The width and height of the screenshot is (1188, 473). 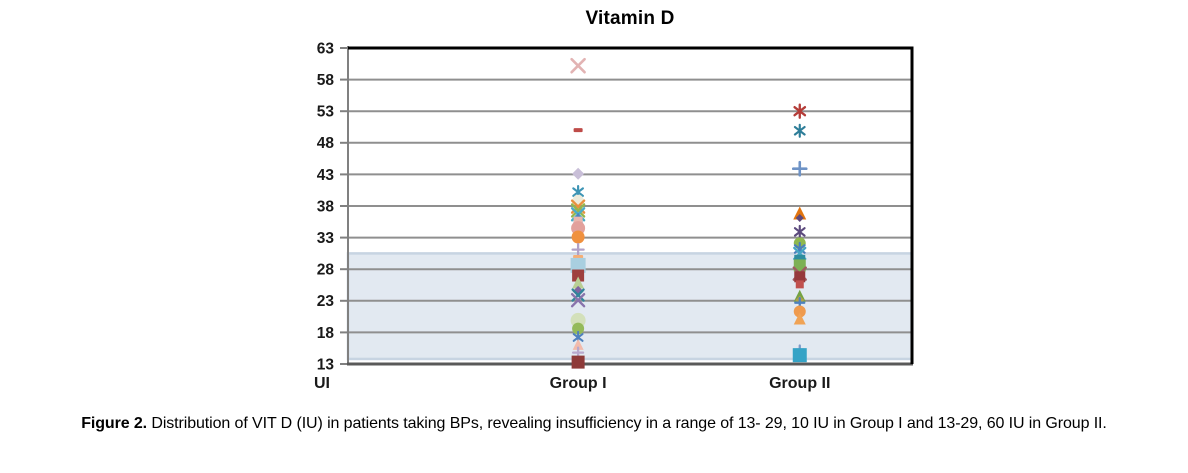 What do you see at coordinates (326, 301) in the screenshot?
I see `y-tick-label: 23` at bounding box center [326, 301].